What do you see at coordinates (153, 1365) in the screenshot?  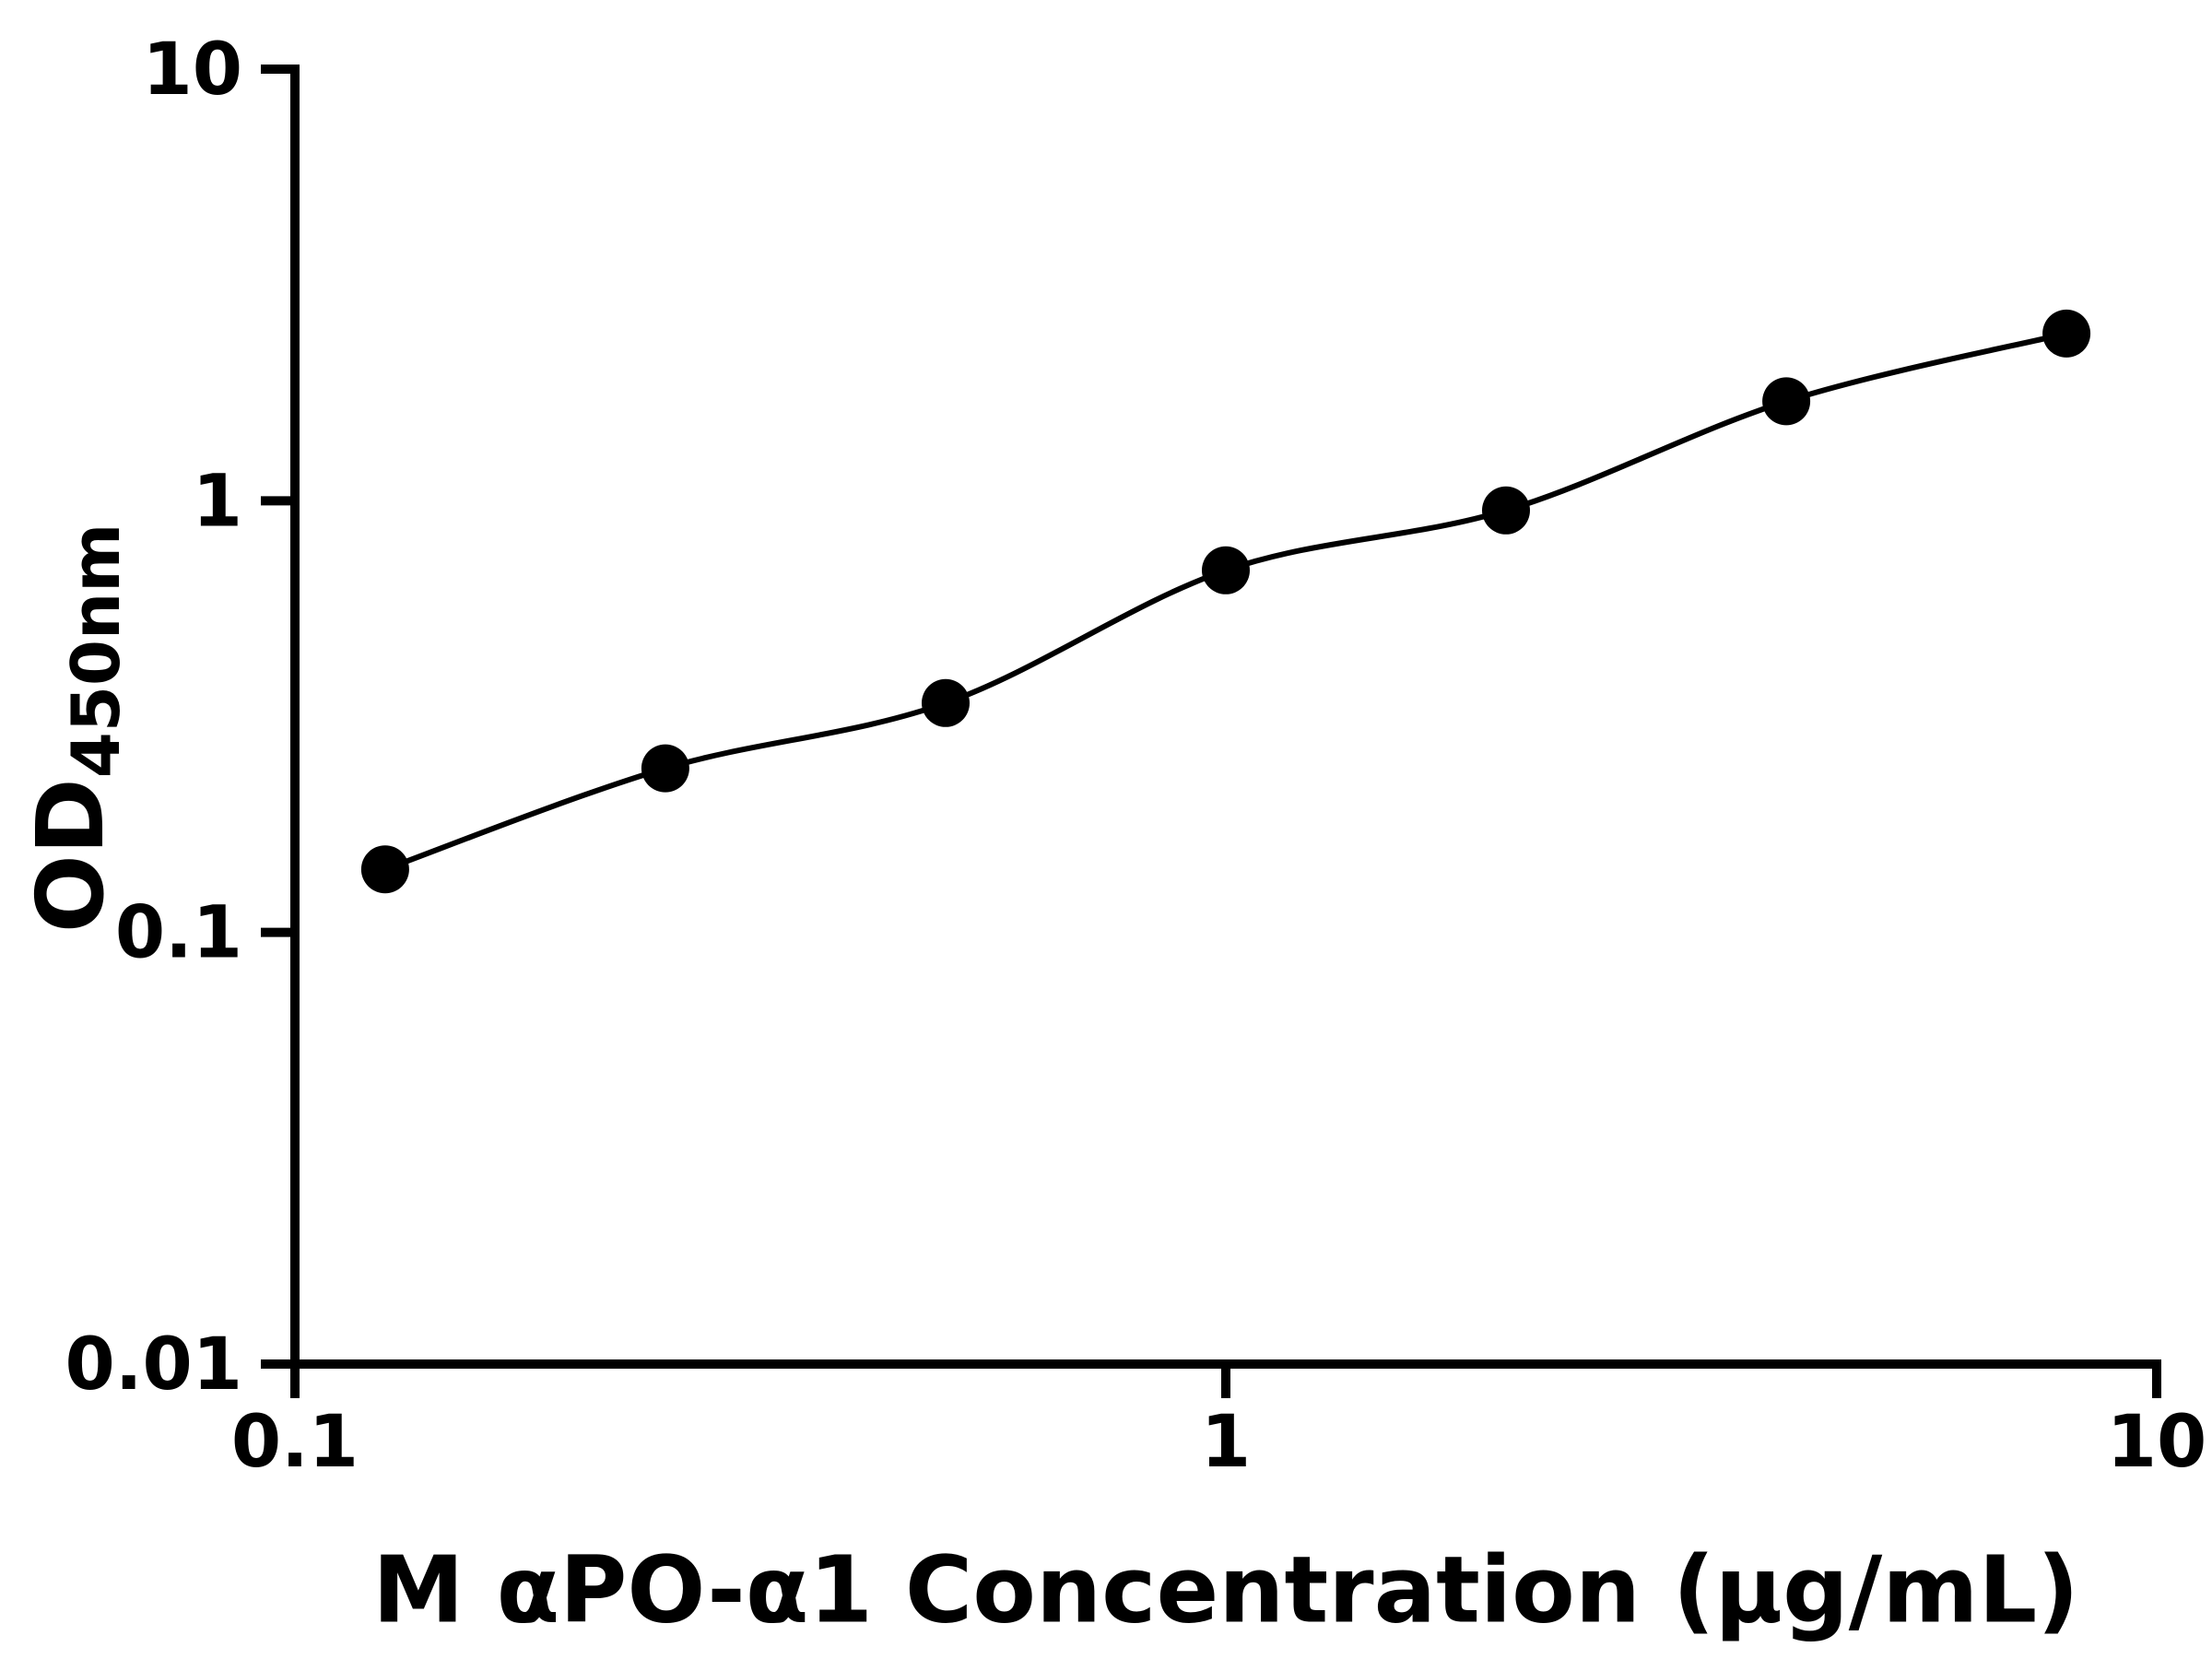 I see `y-axis-tick-label: 0.01` at bounding box center [153, 1365].